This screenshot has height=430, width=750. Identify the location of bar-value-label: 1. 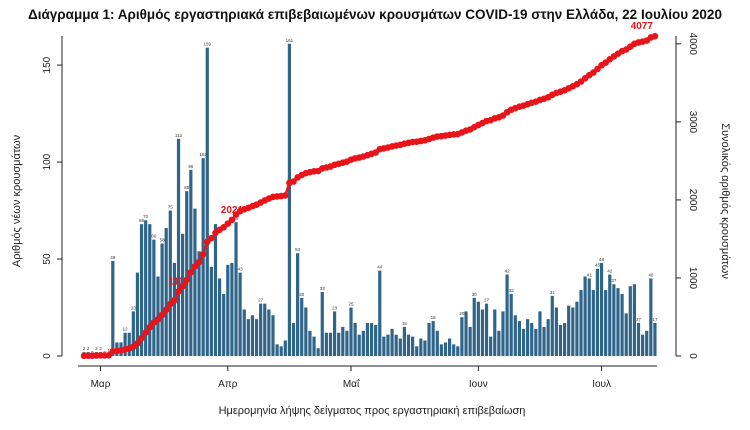
(108, 350).